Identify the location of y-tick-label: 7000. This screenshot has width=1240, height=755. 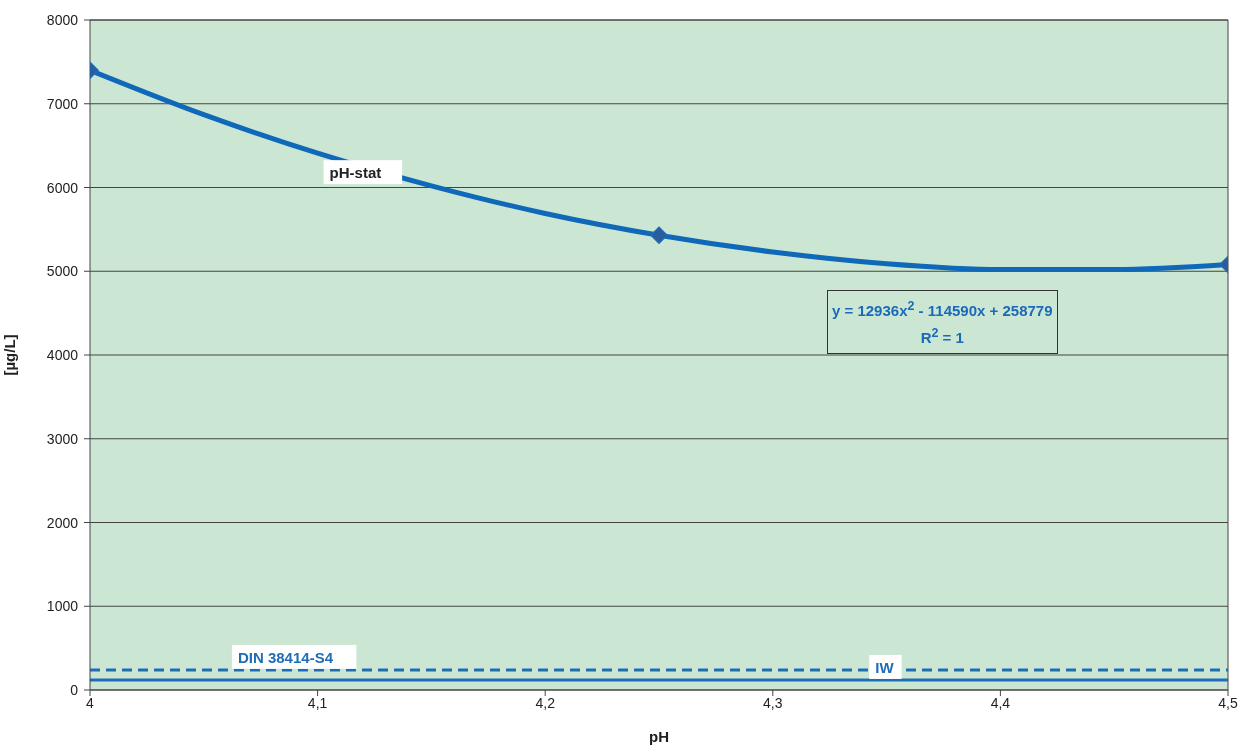
(62, 103).